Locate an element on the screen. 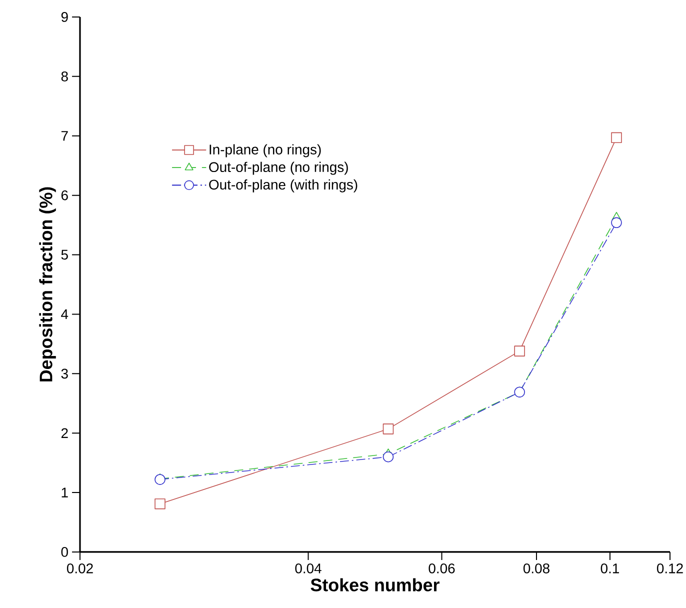  x-tick-label: 0.06 is located at coordinates (441, 568).